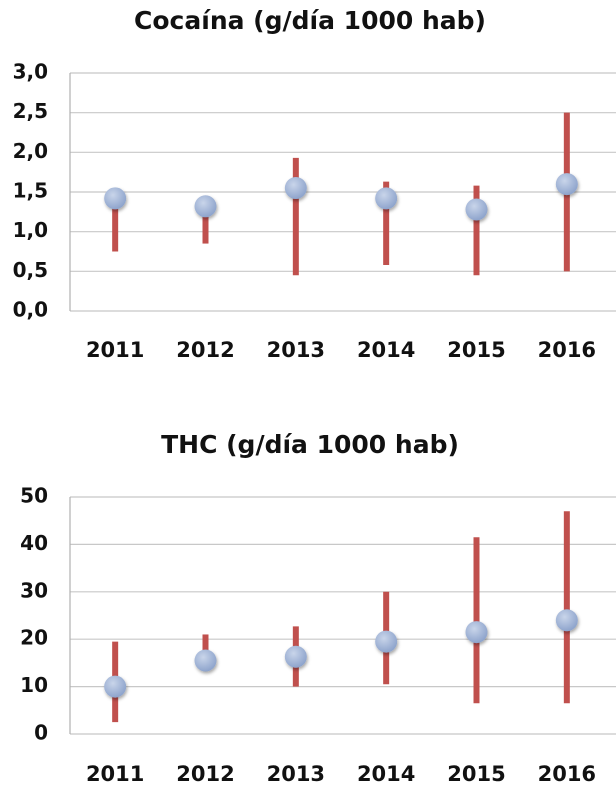 This screenshot has height=785, width=616. Describe the element at coordinates (30, 310) in the screenshot. I see `y-tick-label: 0,0` at that location.